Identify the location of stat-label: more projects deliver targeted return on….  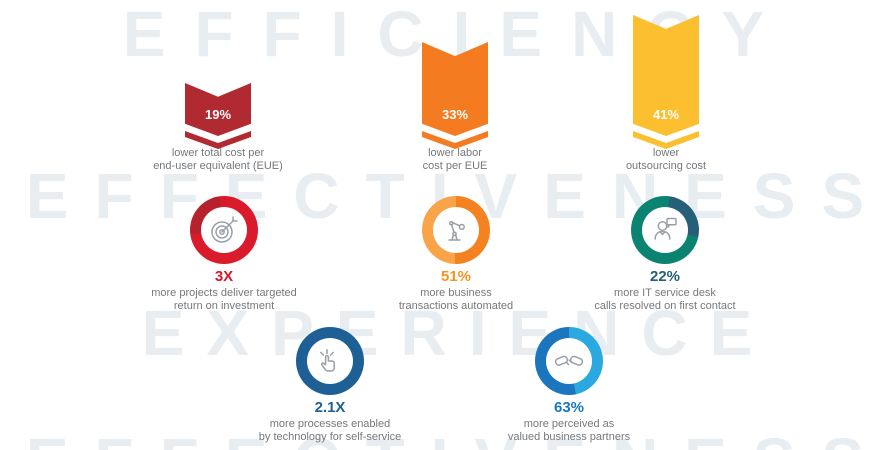
(224, 299).